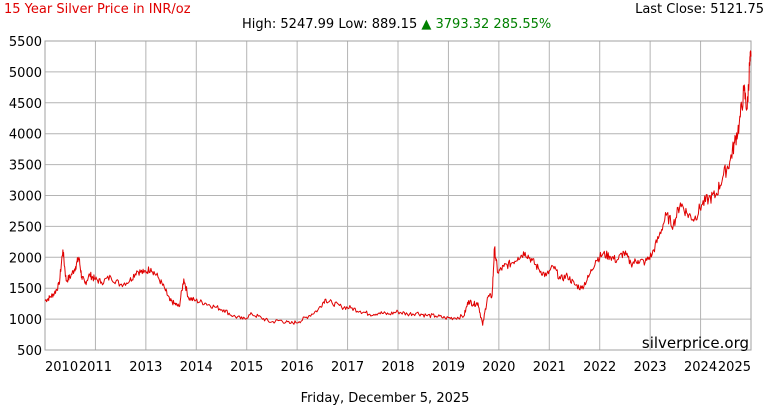 This screenshot has height=410, width=770. I want to click on y-tick-label: 3000, so click(25, 197).